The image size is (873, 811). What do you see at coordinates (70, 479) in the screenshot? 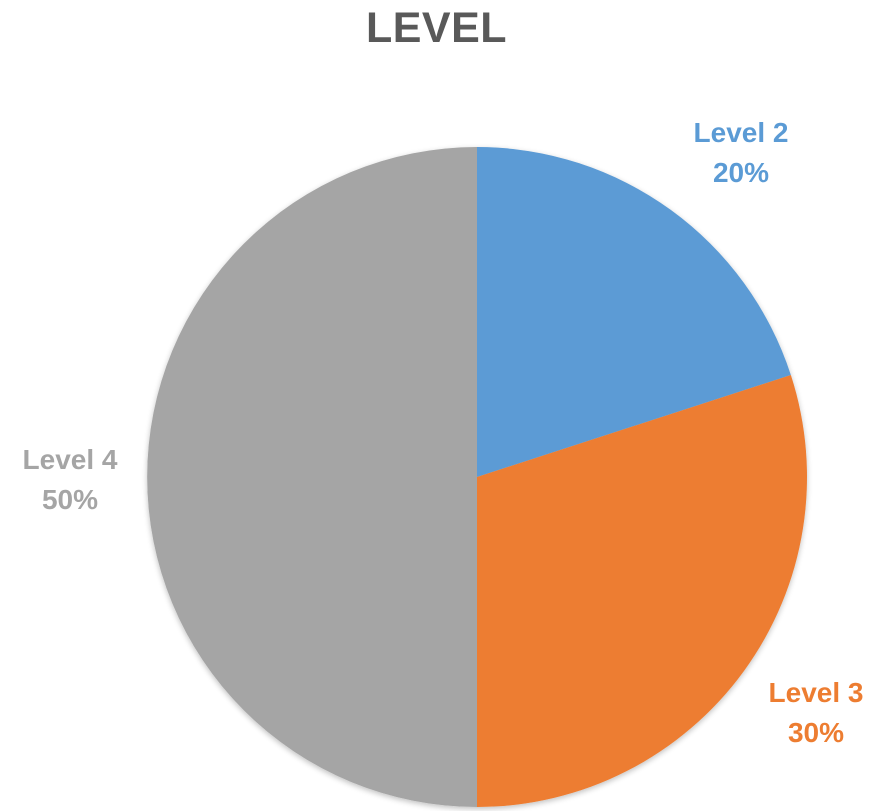
I see `data-label-level-4: Level 4 50%` at bounding box center [70, 479].